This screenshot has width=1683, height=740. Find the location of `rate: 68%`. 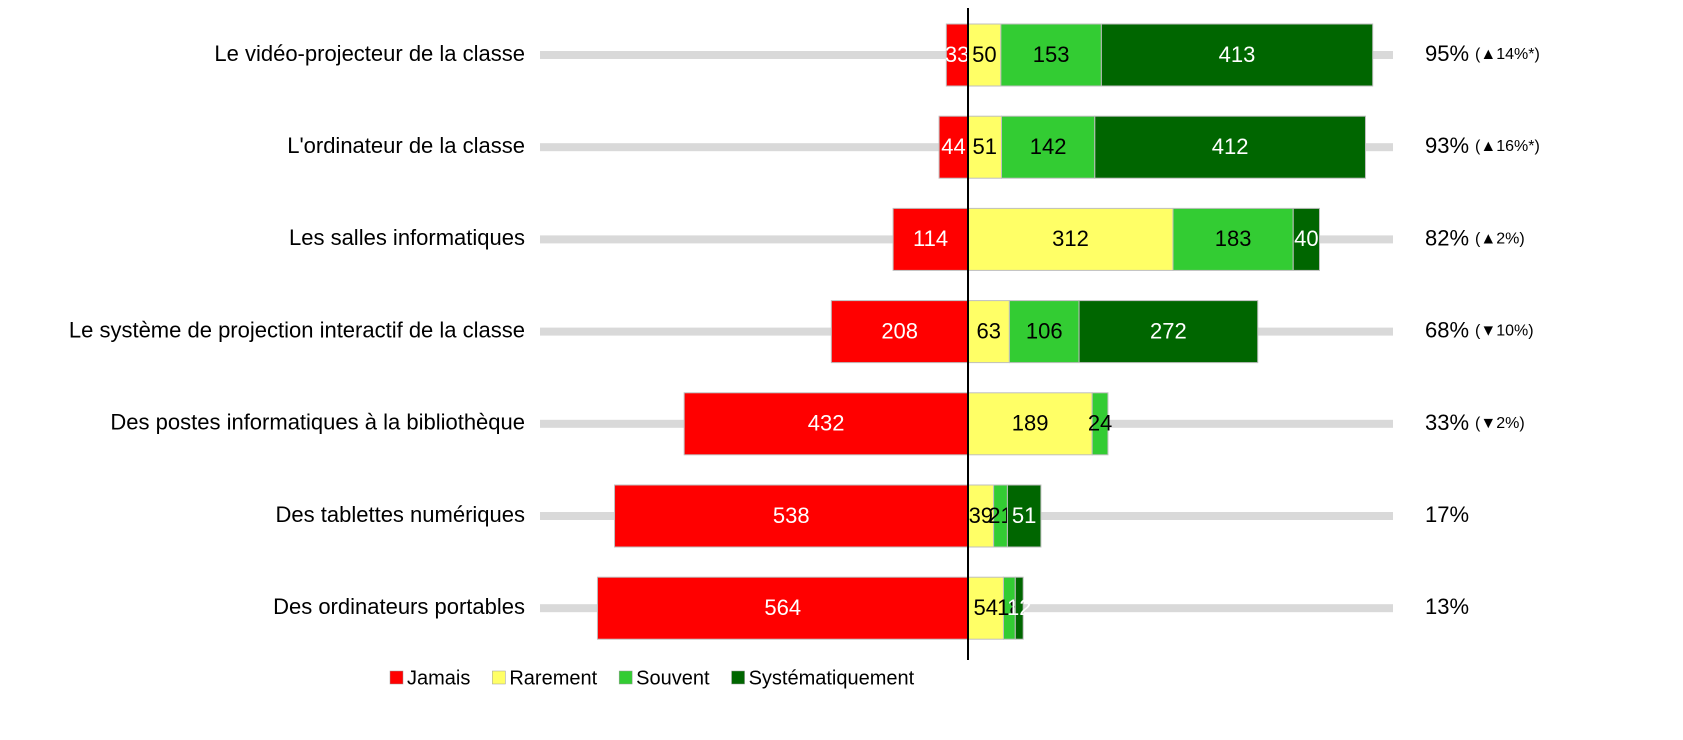

rate: 68% is located at coordinates (1447, 329).